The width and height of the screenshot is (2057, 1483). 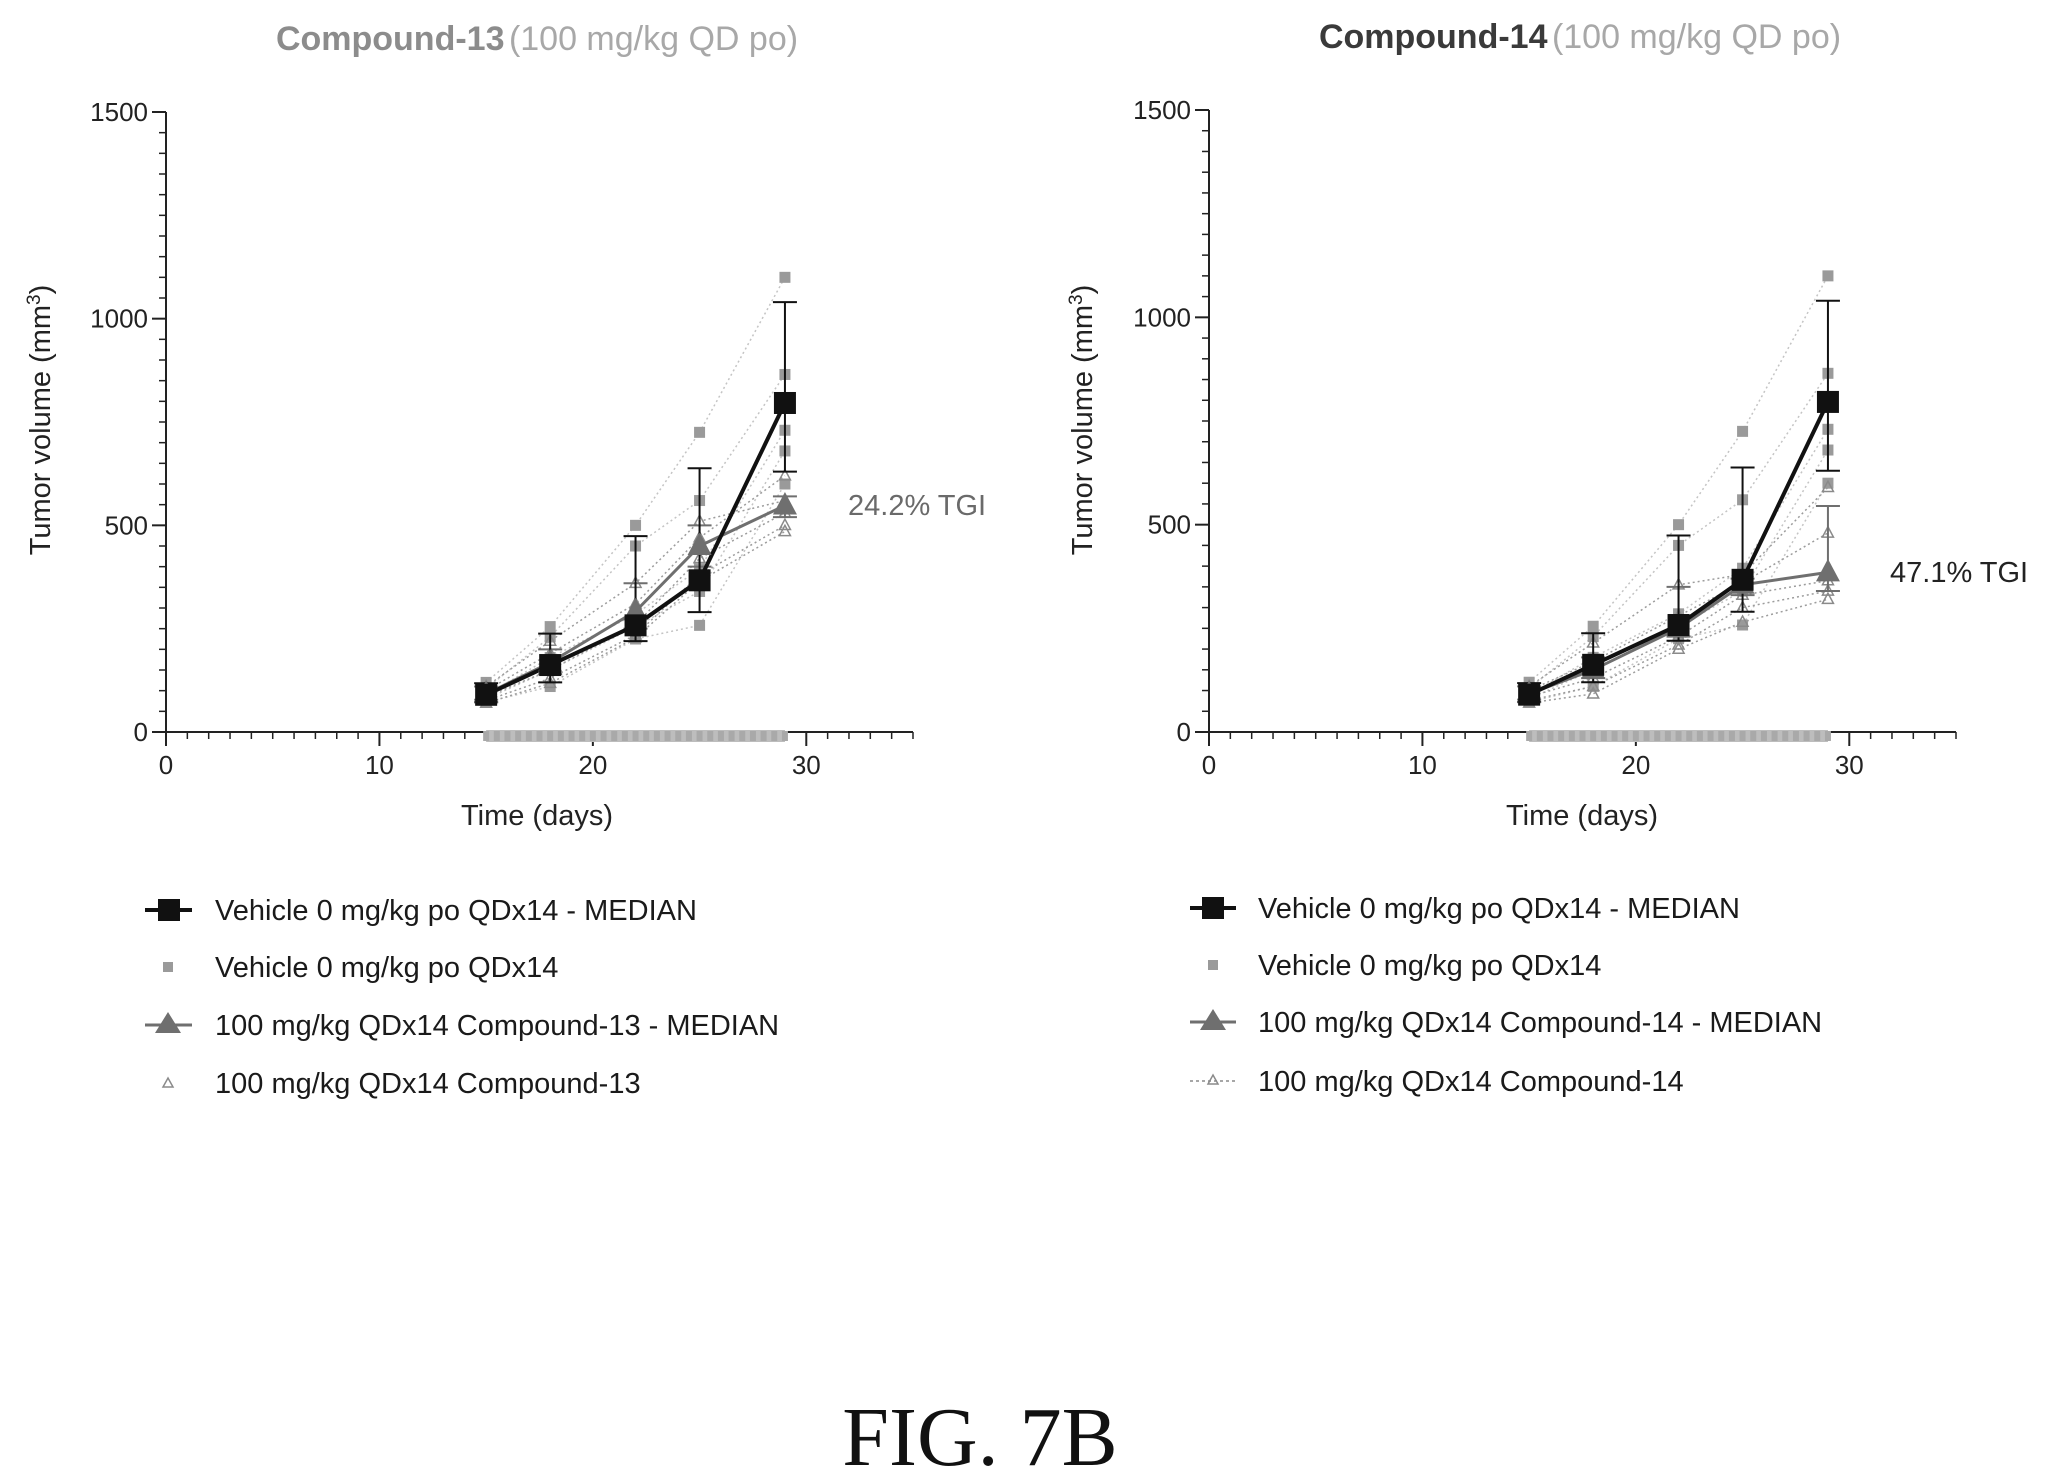 What do you see at coordinates (1678, 479) in the screenshot?
I see `vehicle-individual-line` at bounding box center [1678, 479].